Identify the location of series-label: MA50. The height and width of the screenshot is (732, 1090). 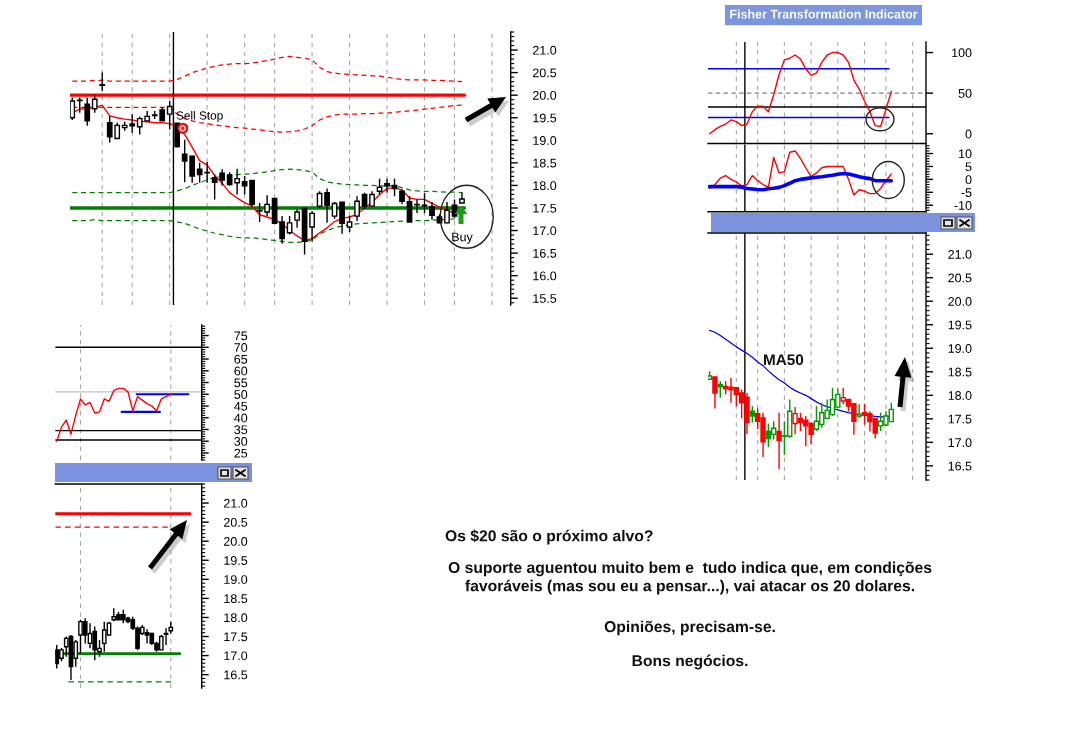
(784, 360).